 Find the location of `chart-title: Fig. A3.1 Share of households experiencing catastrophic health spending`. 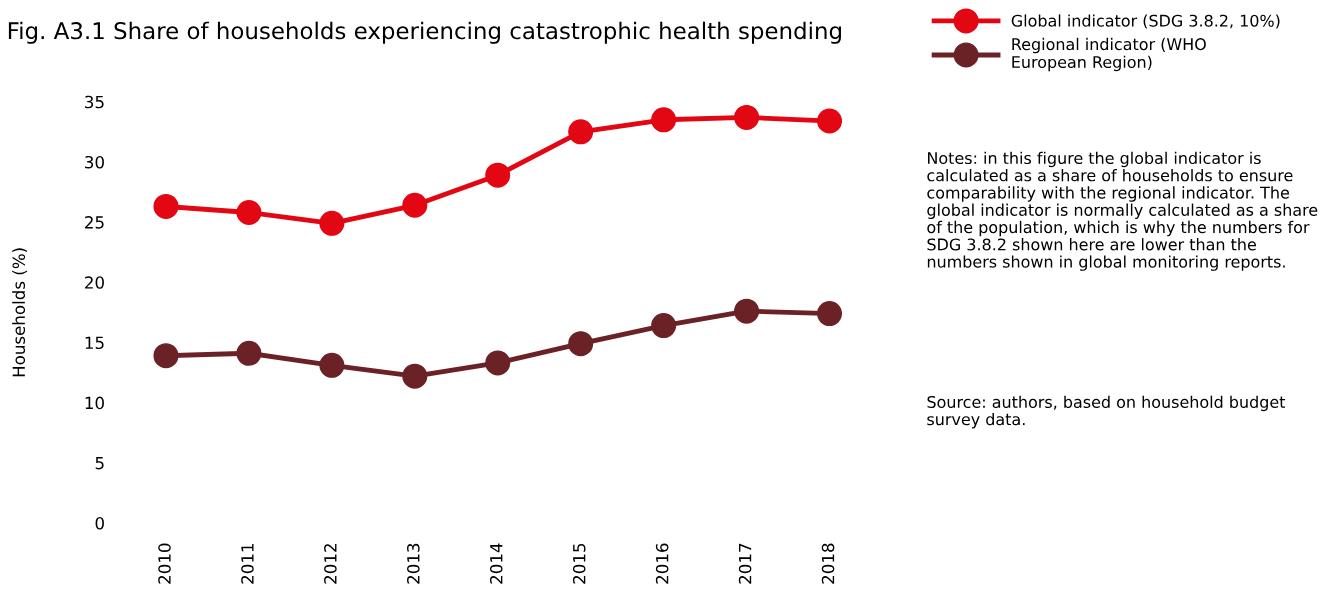

chart-title: Fig. A3.1 Share of households experiencing catastrophic health spending is located at coordinates (424, 32).